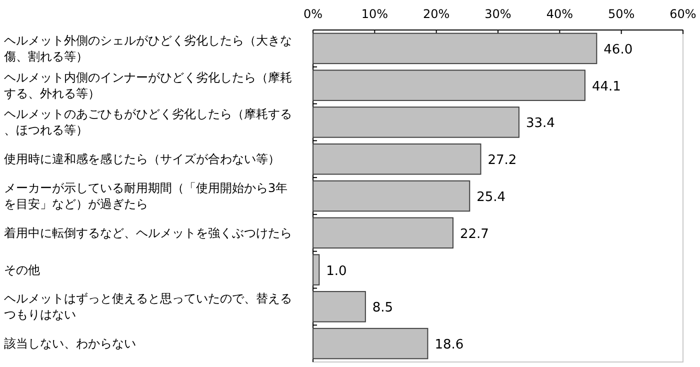 The width and height of the screenshot is (700, 367). What do you see at coordinates (540, 124) in the screenshot?
I see `data-label: 33.4` at bounding box center [540, 124].